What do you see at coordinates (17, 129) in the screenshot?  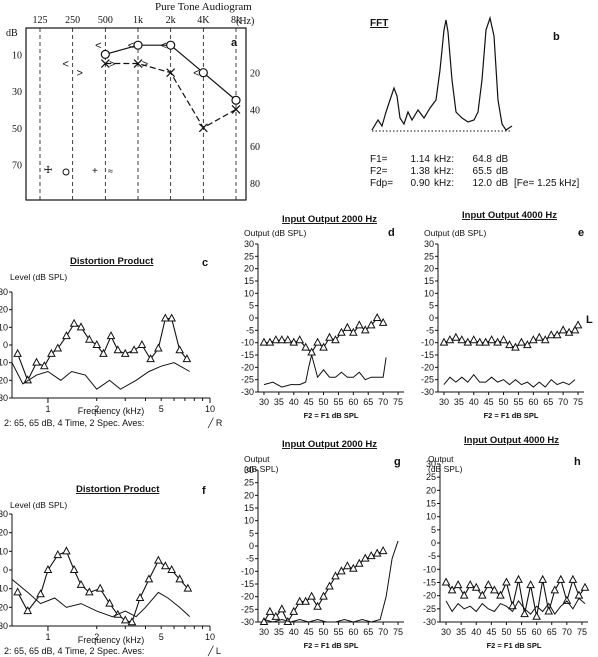 I see `audiogram-left-tick: 50` at bounding box center [17, 129].